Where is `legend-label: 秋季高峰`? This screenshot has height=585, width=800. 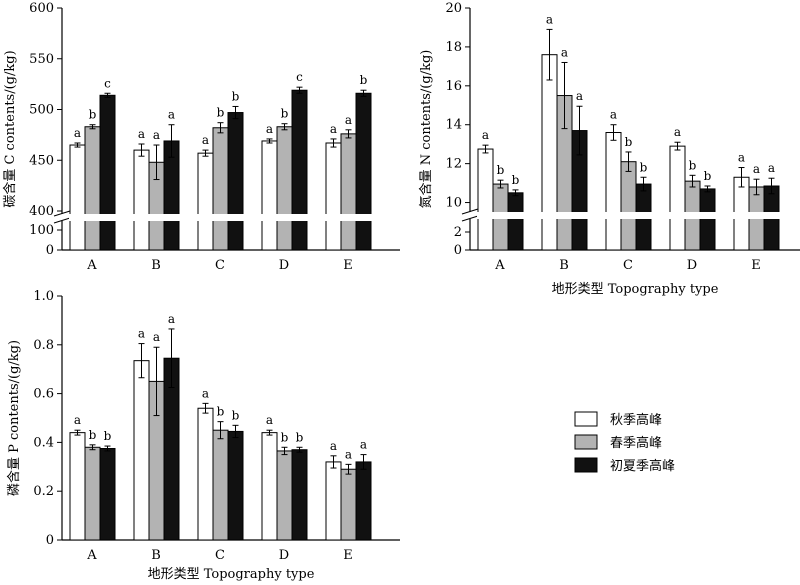
legend-label: 秋季高峰 is located at coordinates (636, 420).